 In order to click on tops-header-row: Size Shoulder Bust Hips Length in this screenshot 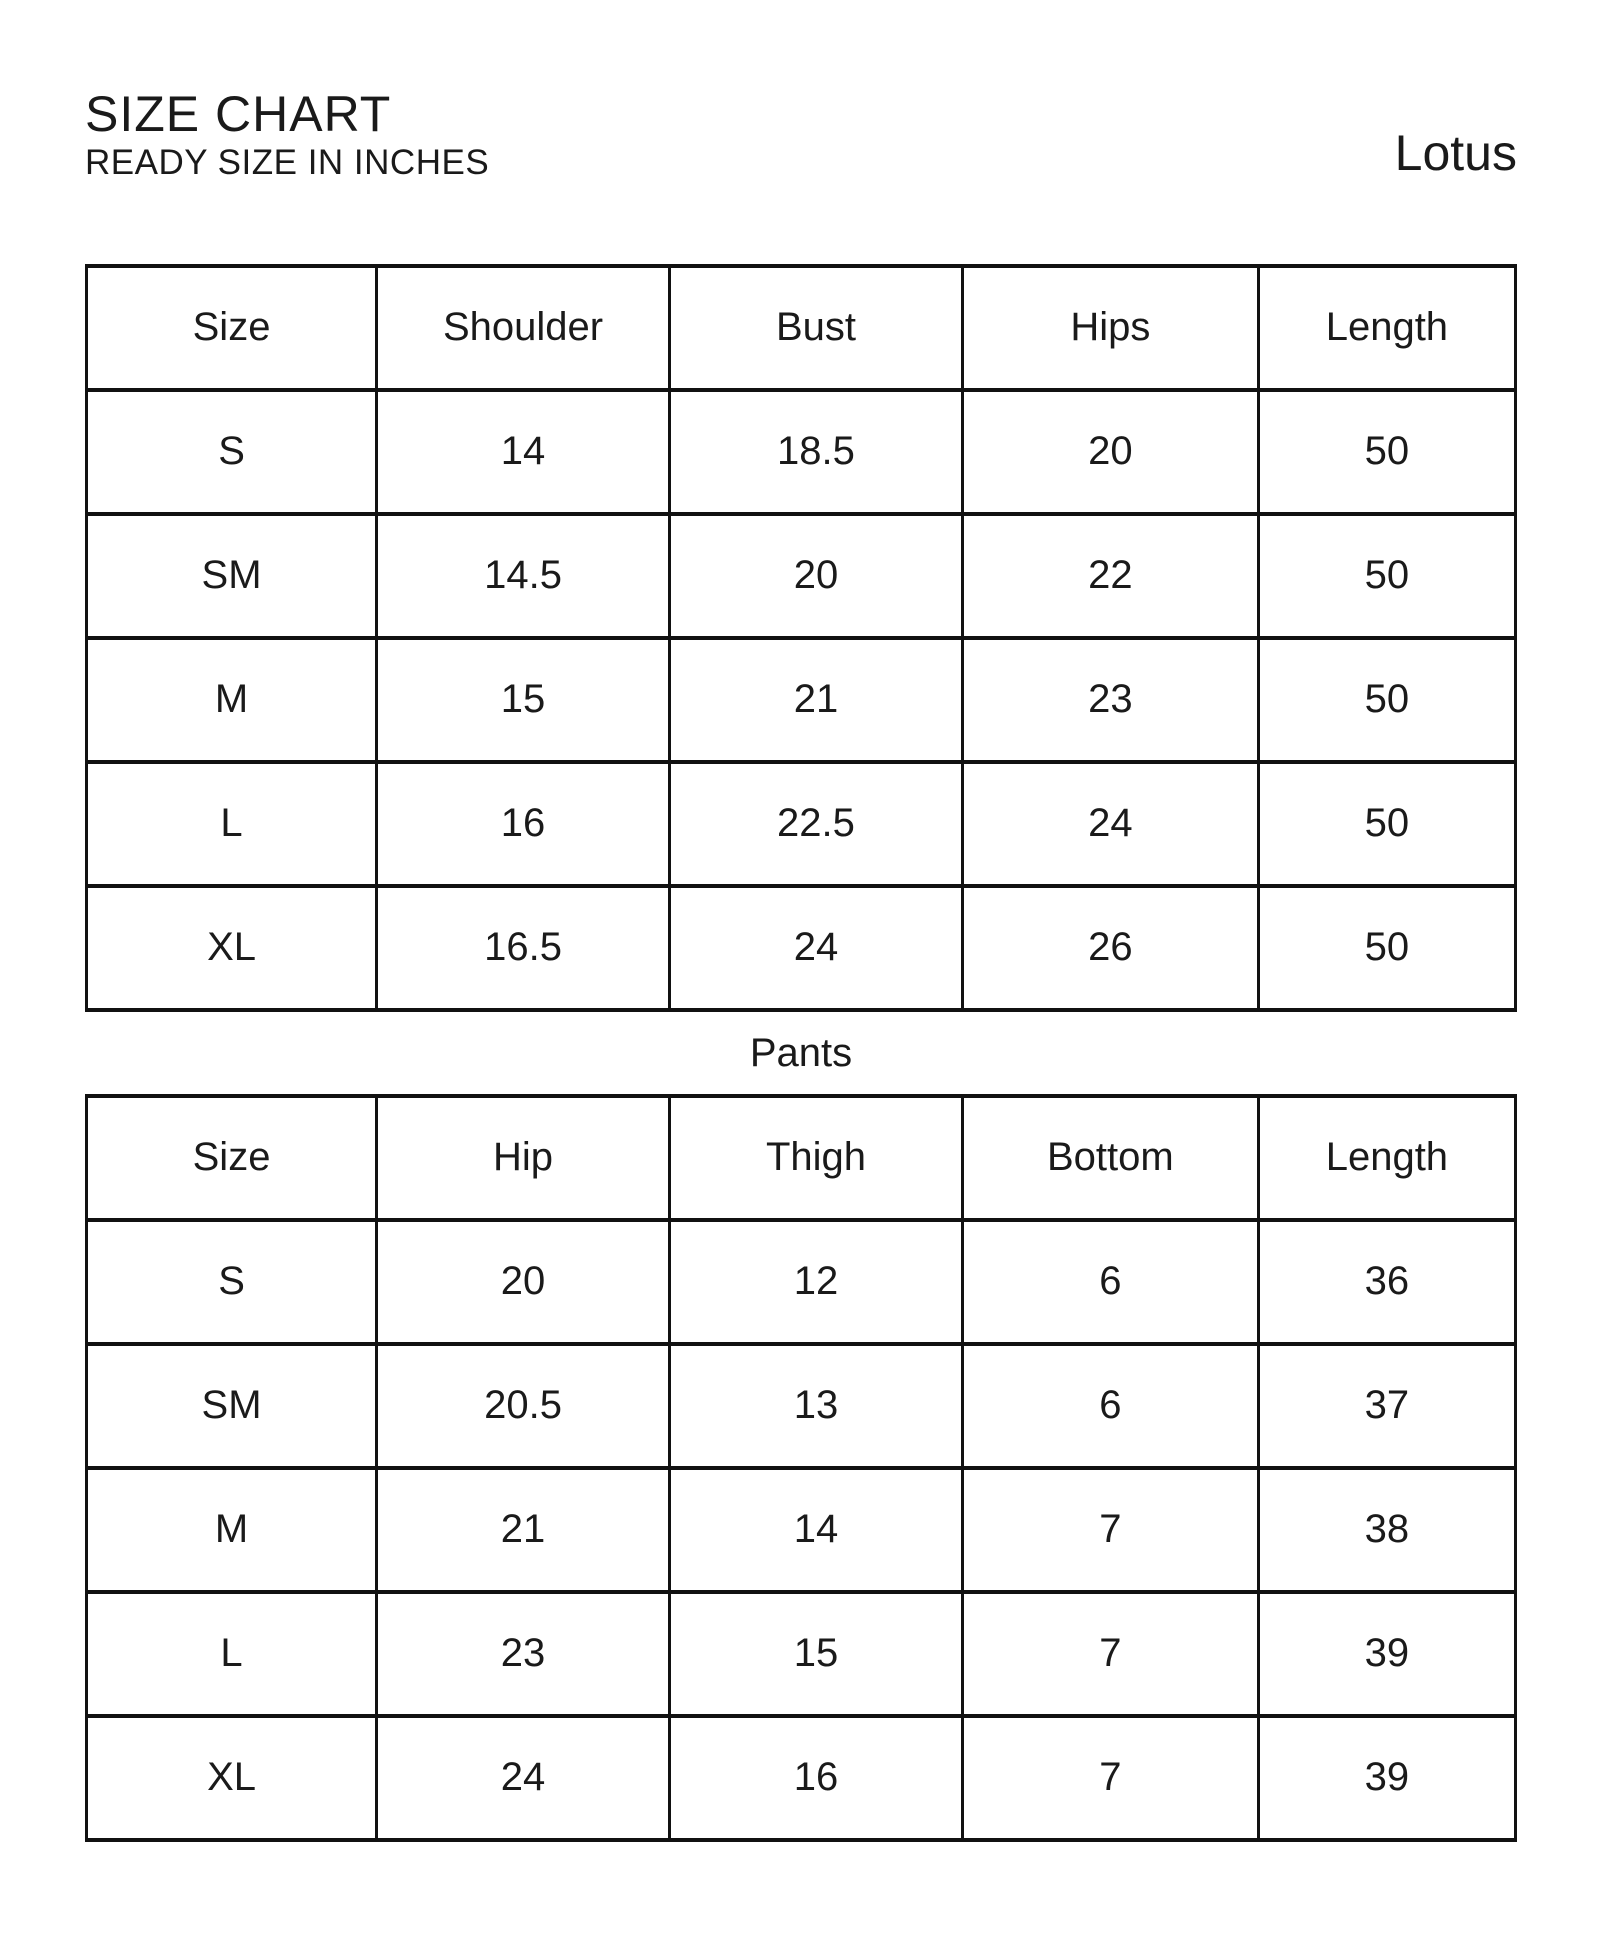, I will do `click(801, 327)`.